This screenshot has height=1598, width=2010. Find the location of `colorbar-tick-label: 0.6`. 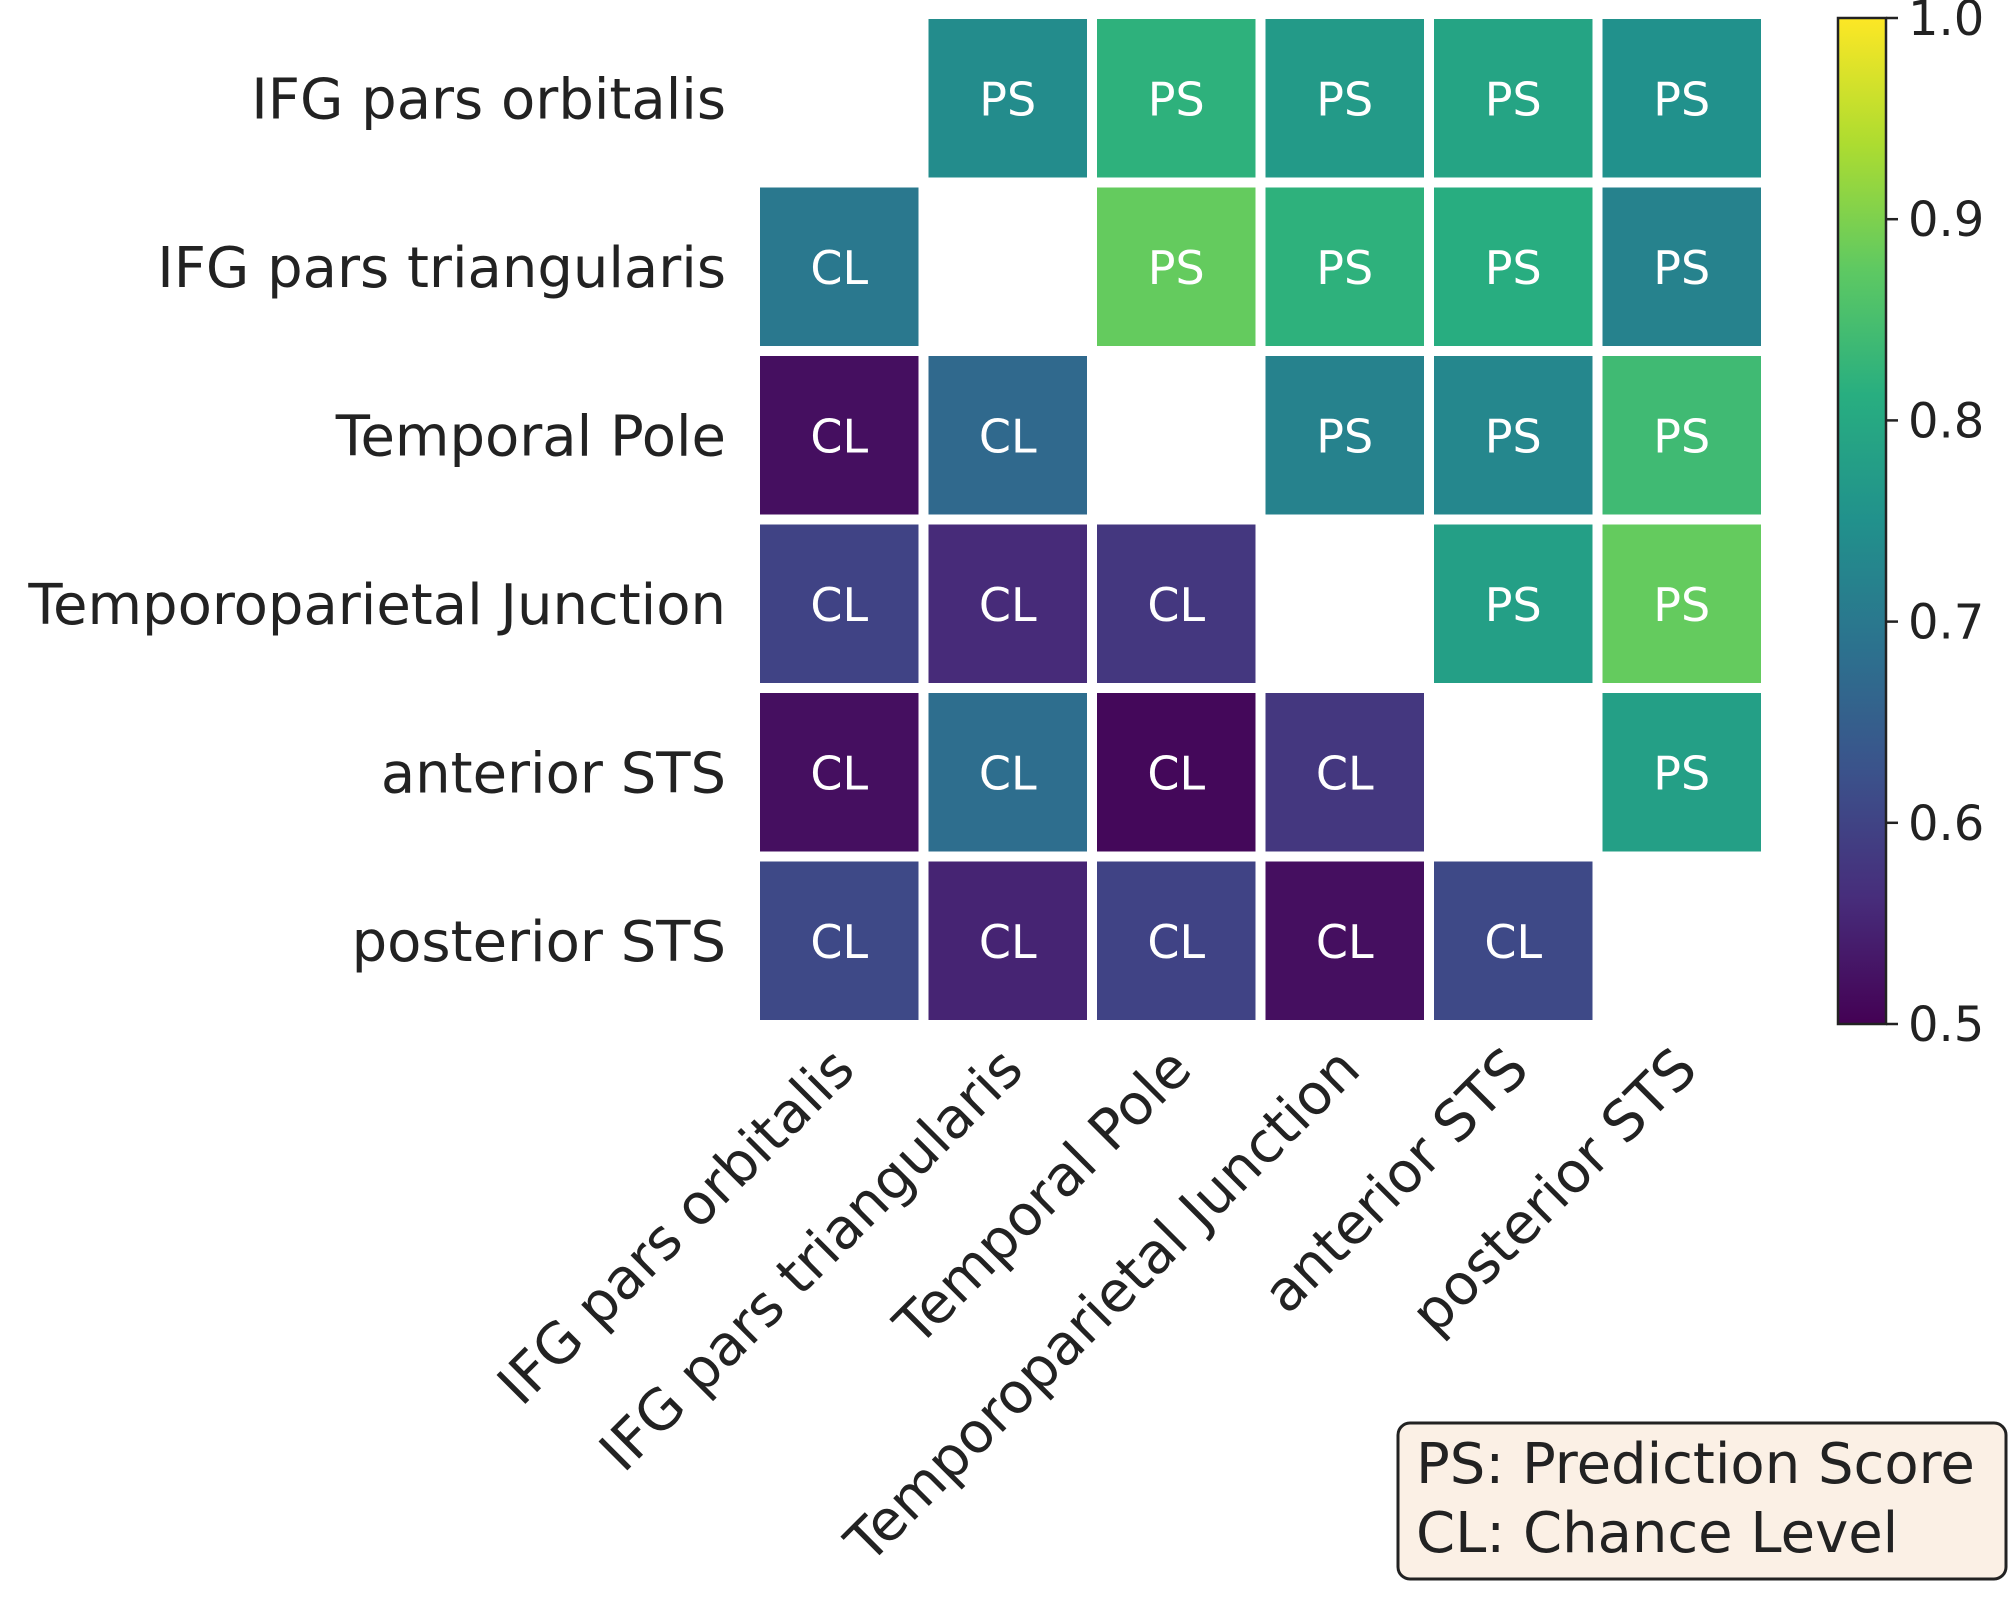

colorbar-tick-label: 0.6 is located at coordinates (1946, 824).